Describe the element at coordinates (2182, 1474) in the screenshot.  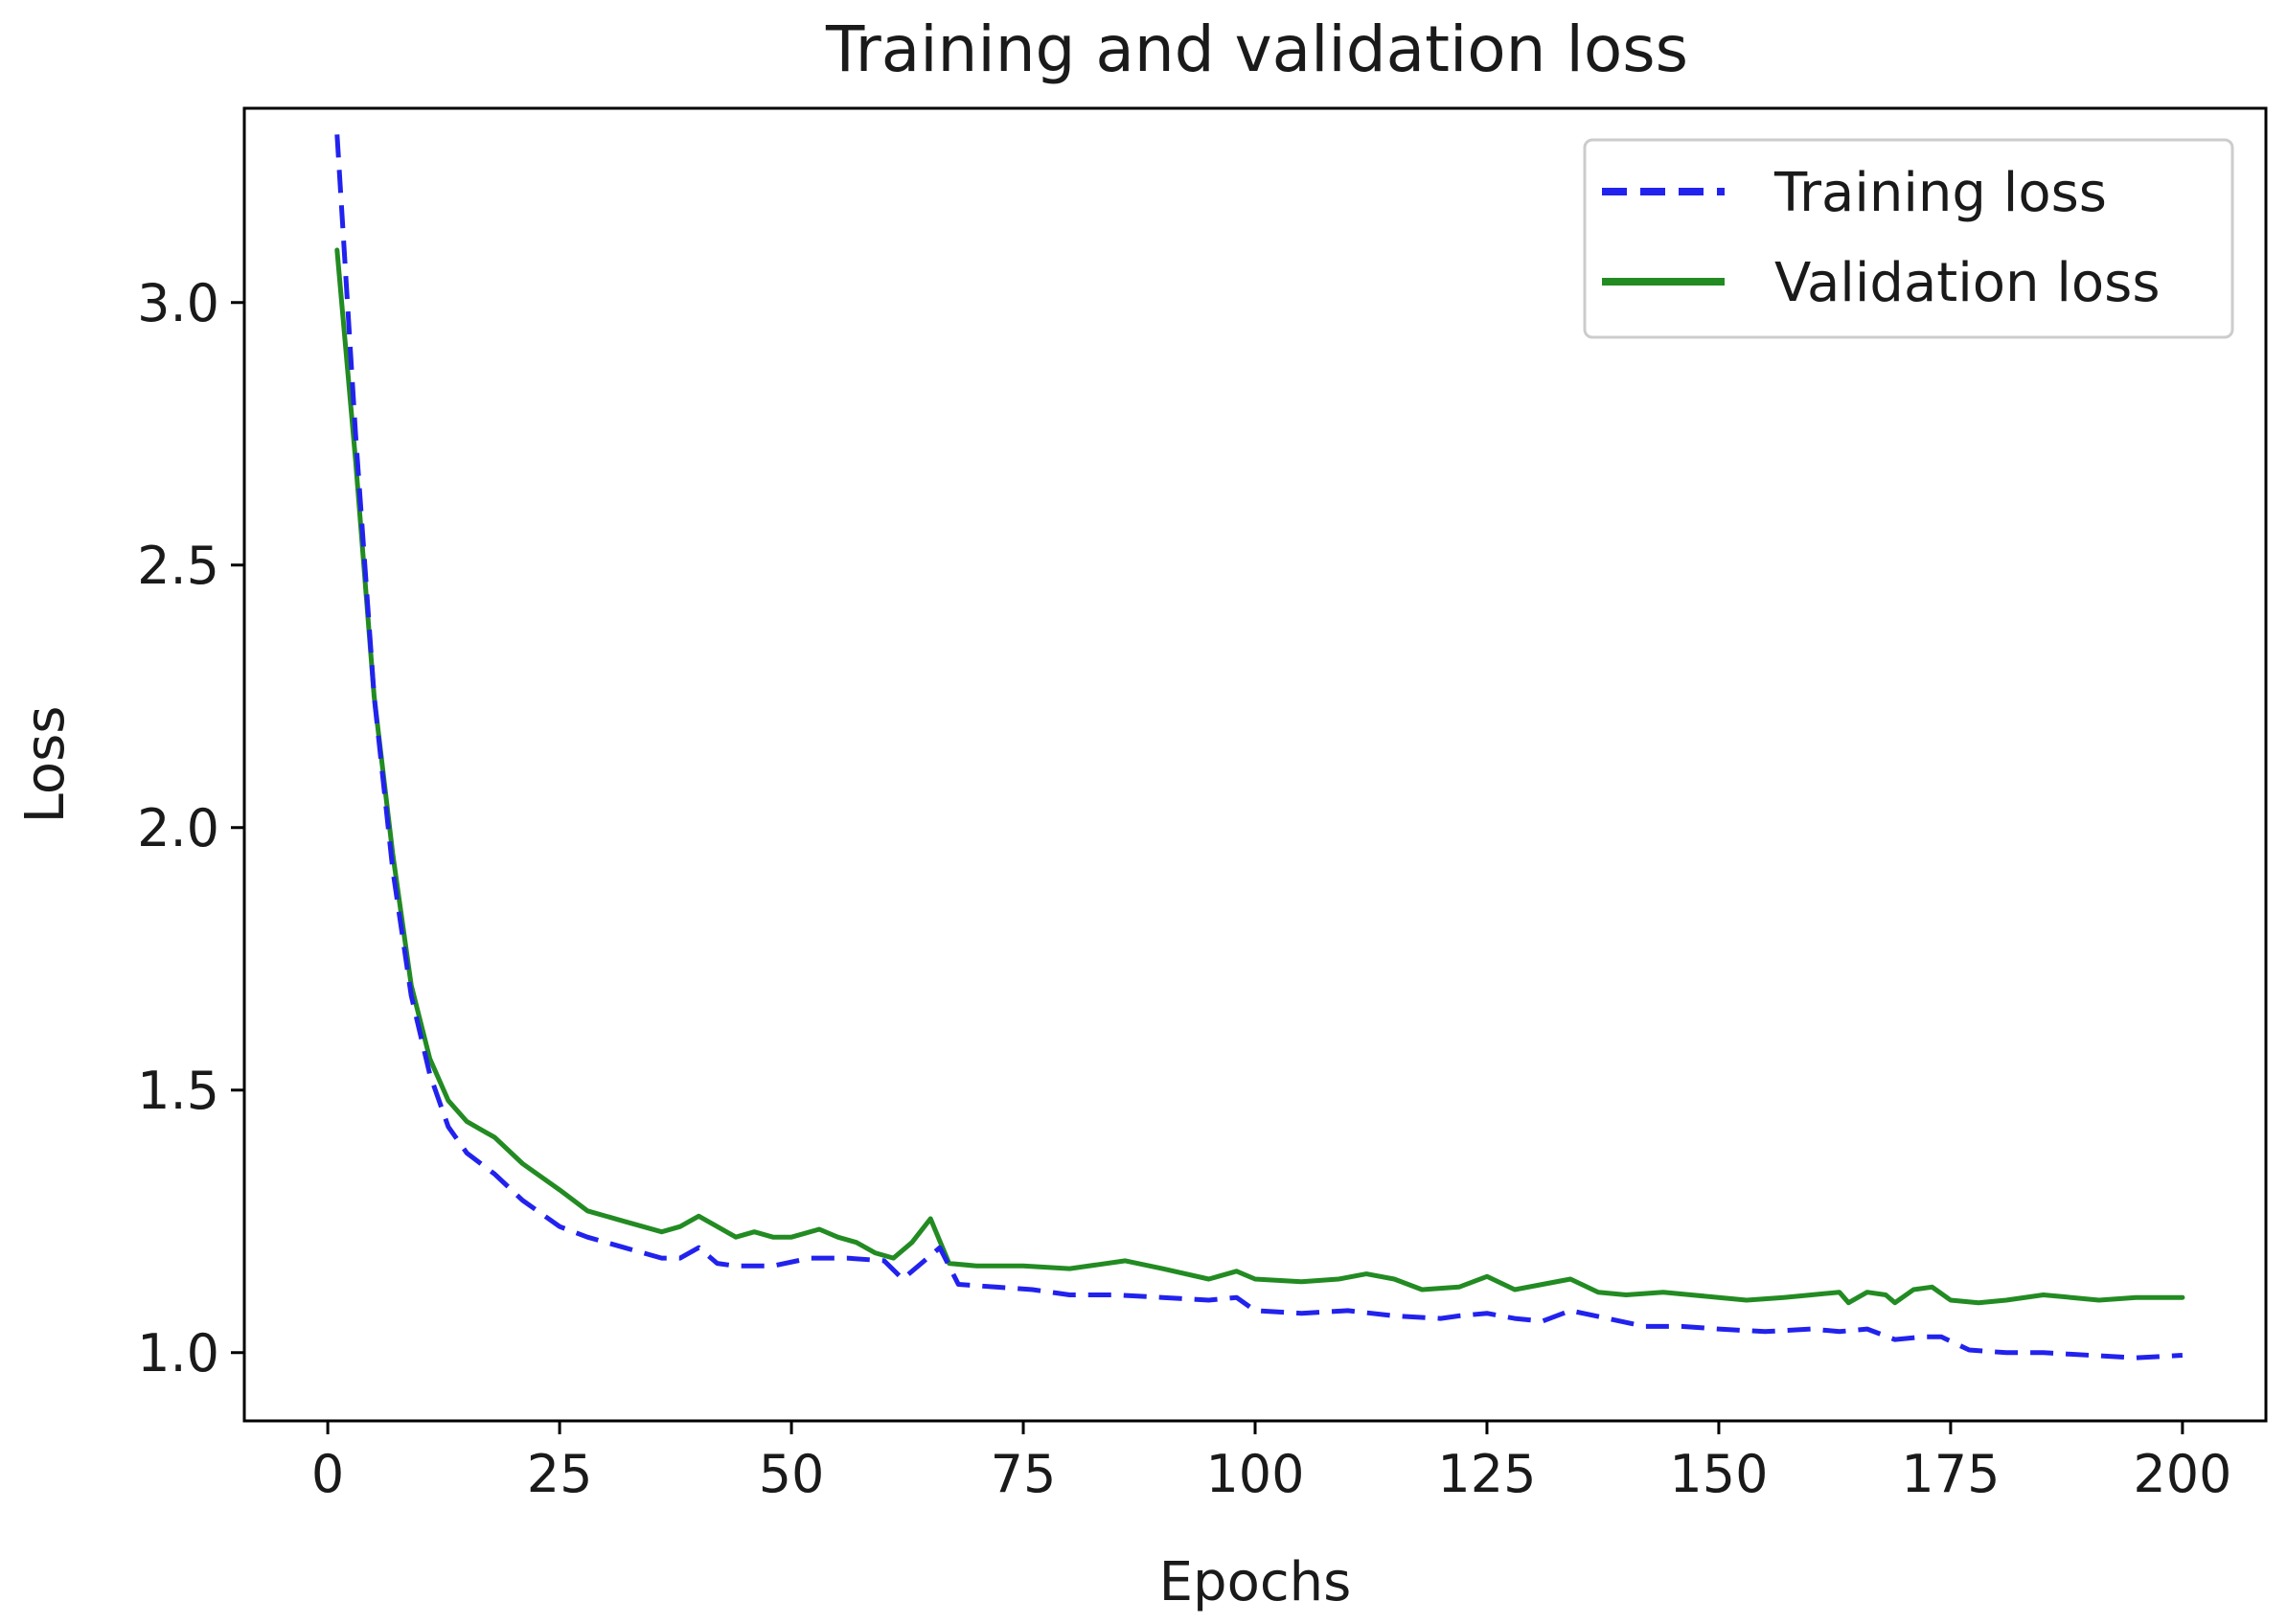
I see `x-tick-label: 200` at that location.